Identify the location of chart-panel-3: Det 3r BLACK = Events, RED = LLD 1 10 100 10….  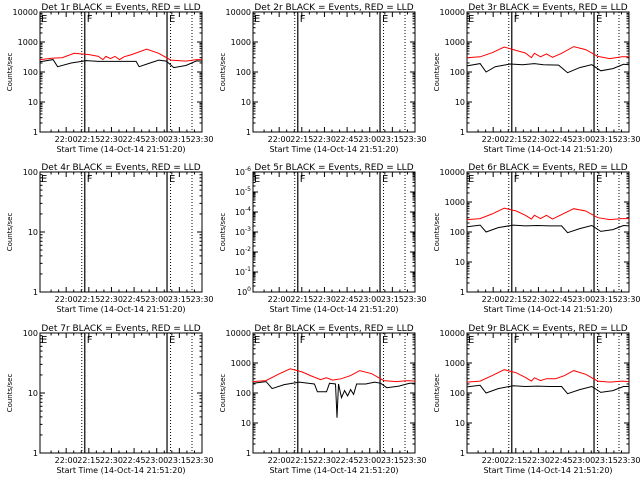
(536, 78).